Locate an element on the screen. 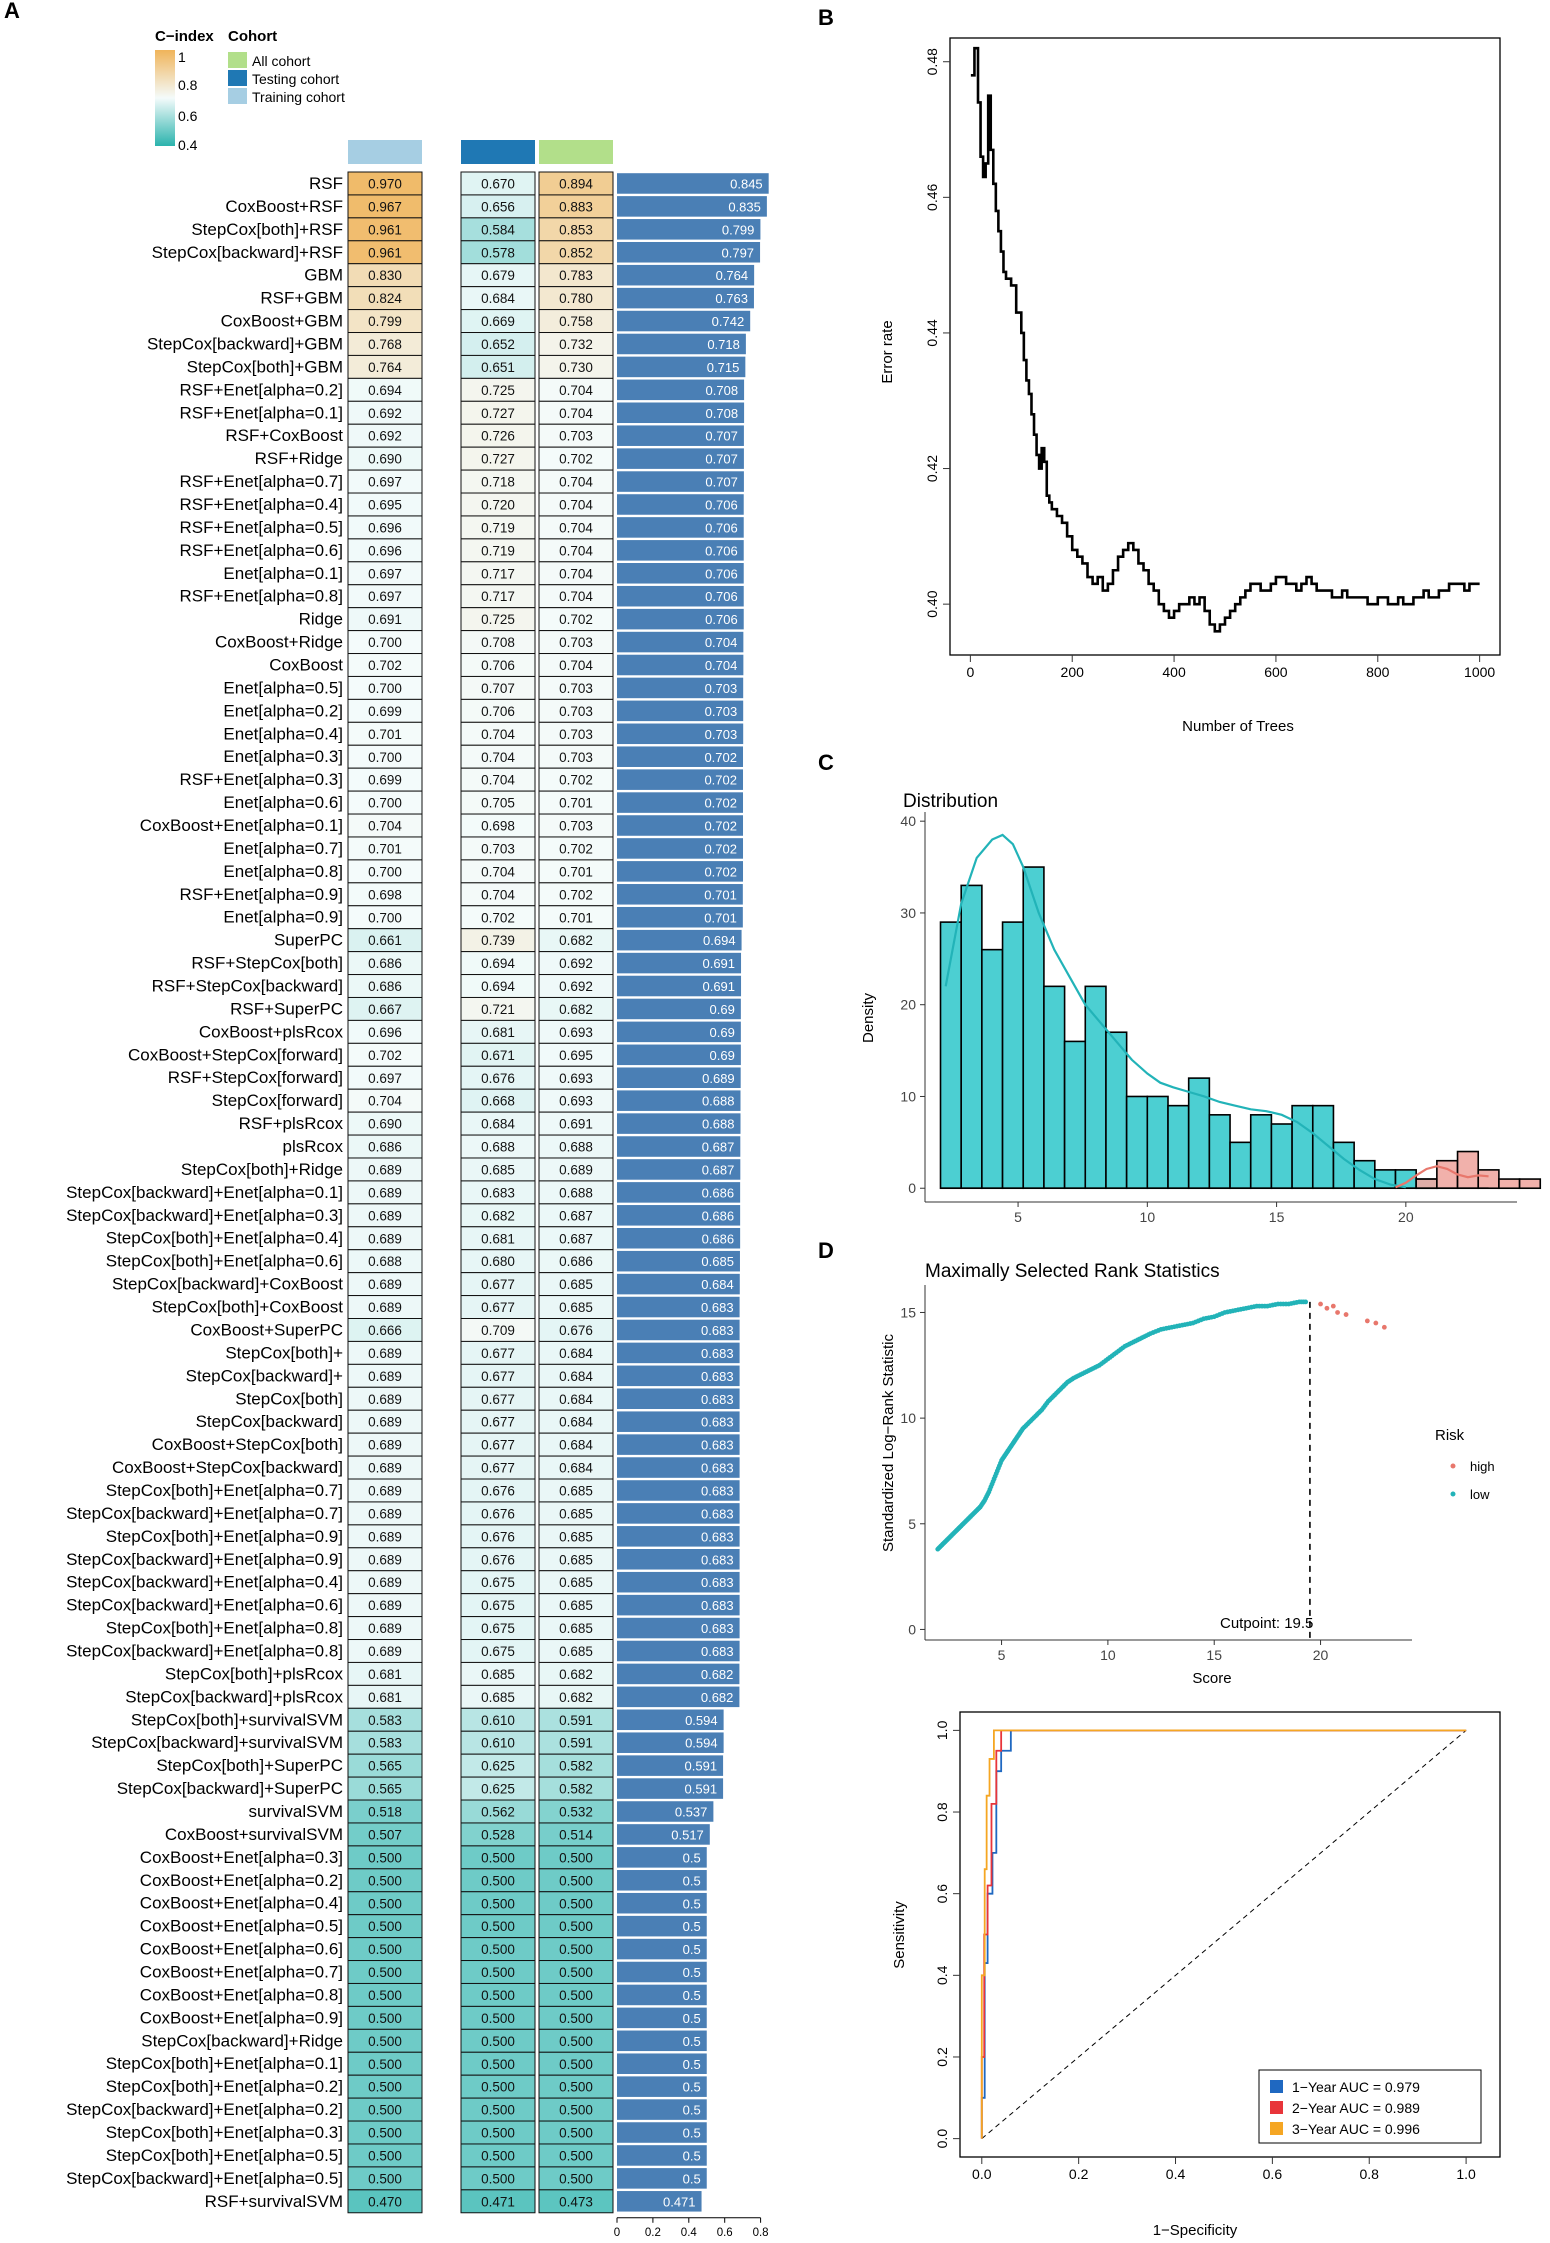 This screenshot has height=2243, width=1550. average-bar-label: 0.685 is located at coordinates (717, 1261).